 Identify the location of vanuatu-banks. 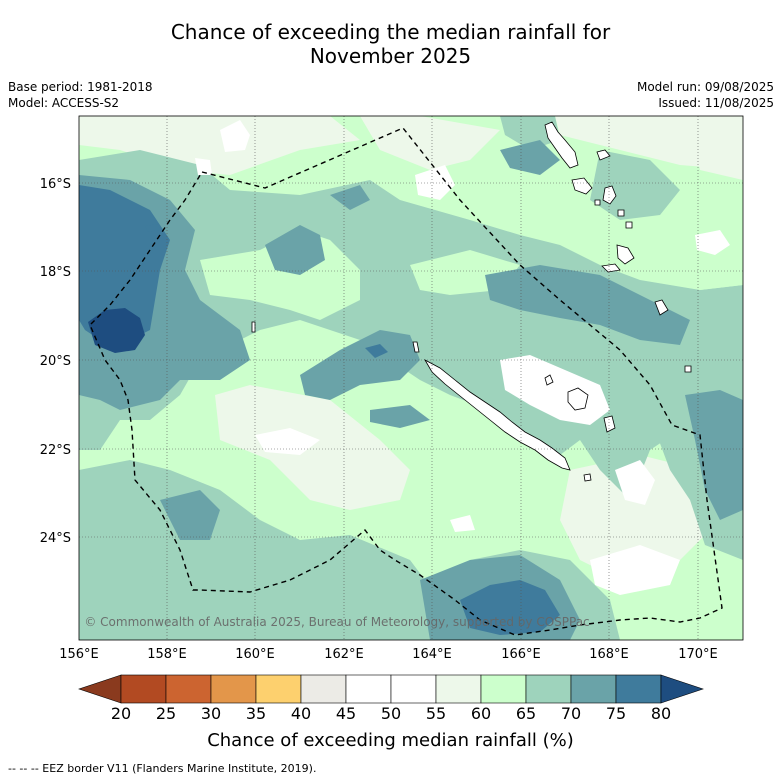
(603, 155).